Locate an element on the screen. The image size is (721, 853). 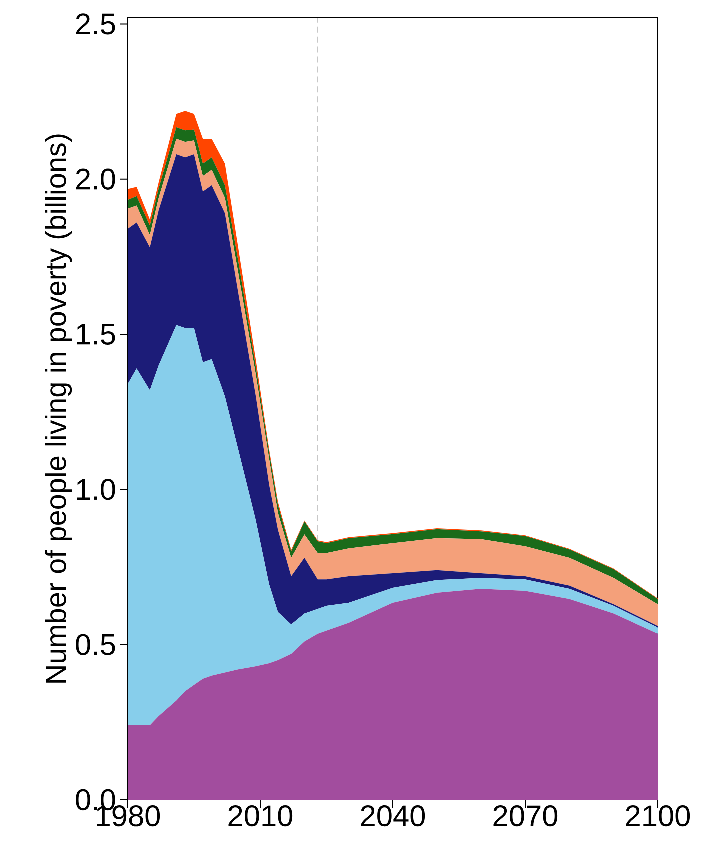
y-tick-label: 0.5 is located at coordinates (96, 645).